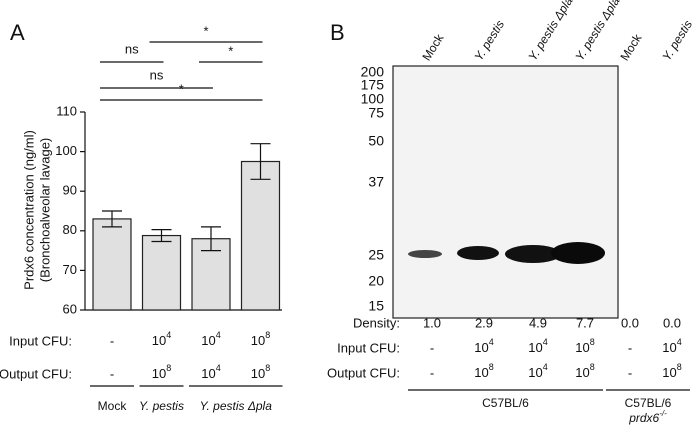 The height and width of the screenshot is (429, 700). Describe the element at coordinates (70, 229) in the screenshot. I see `y-tick-label: 80` at that location.